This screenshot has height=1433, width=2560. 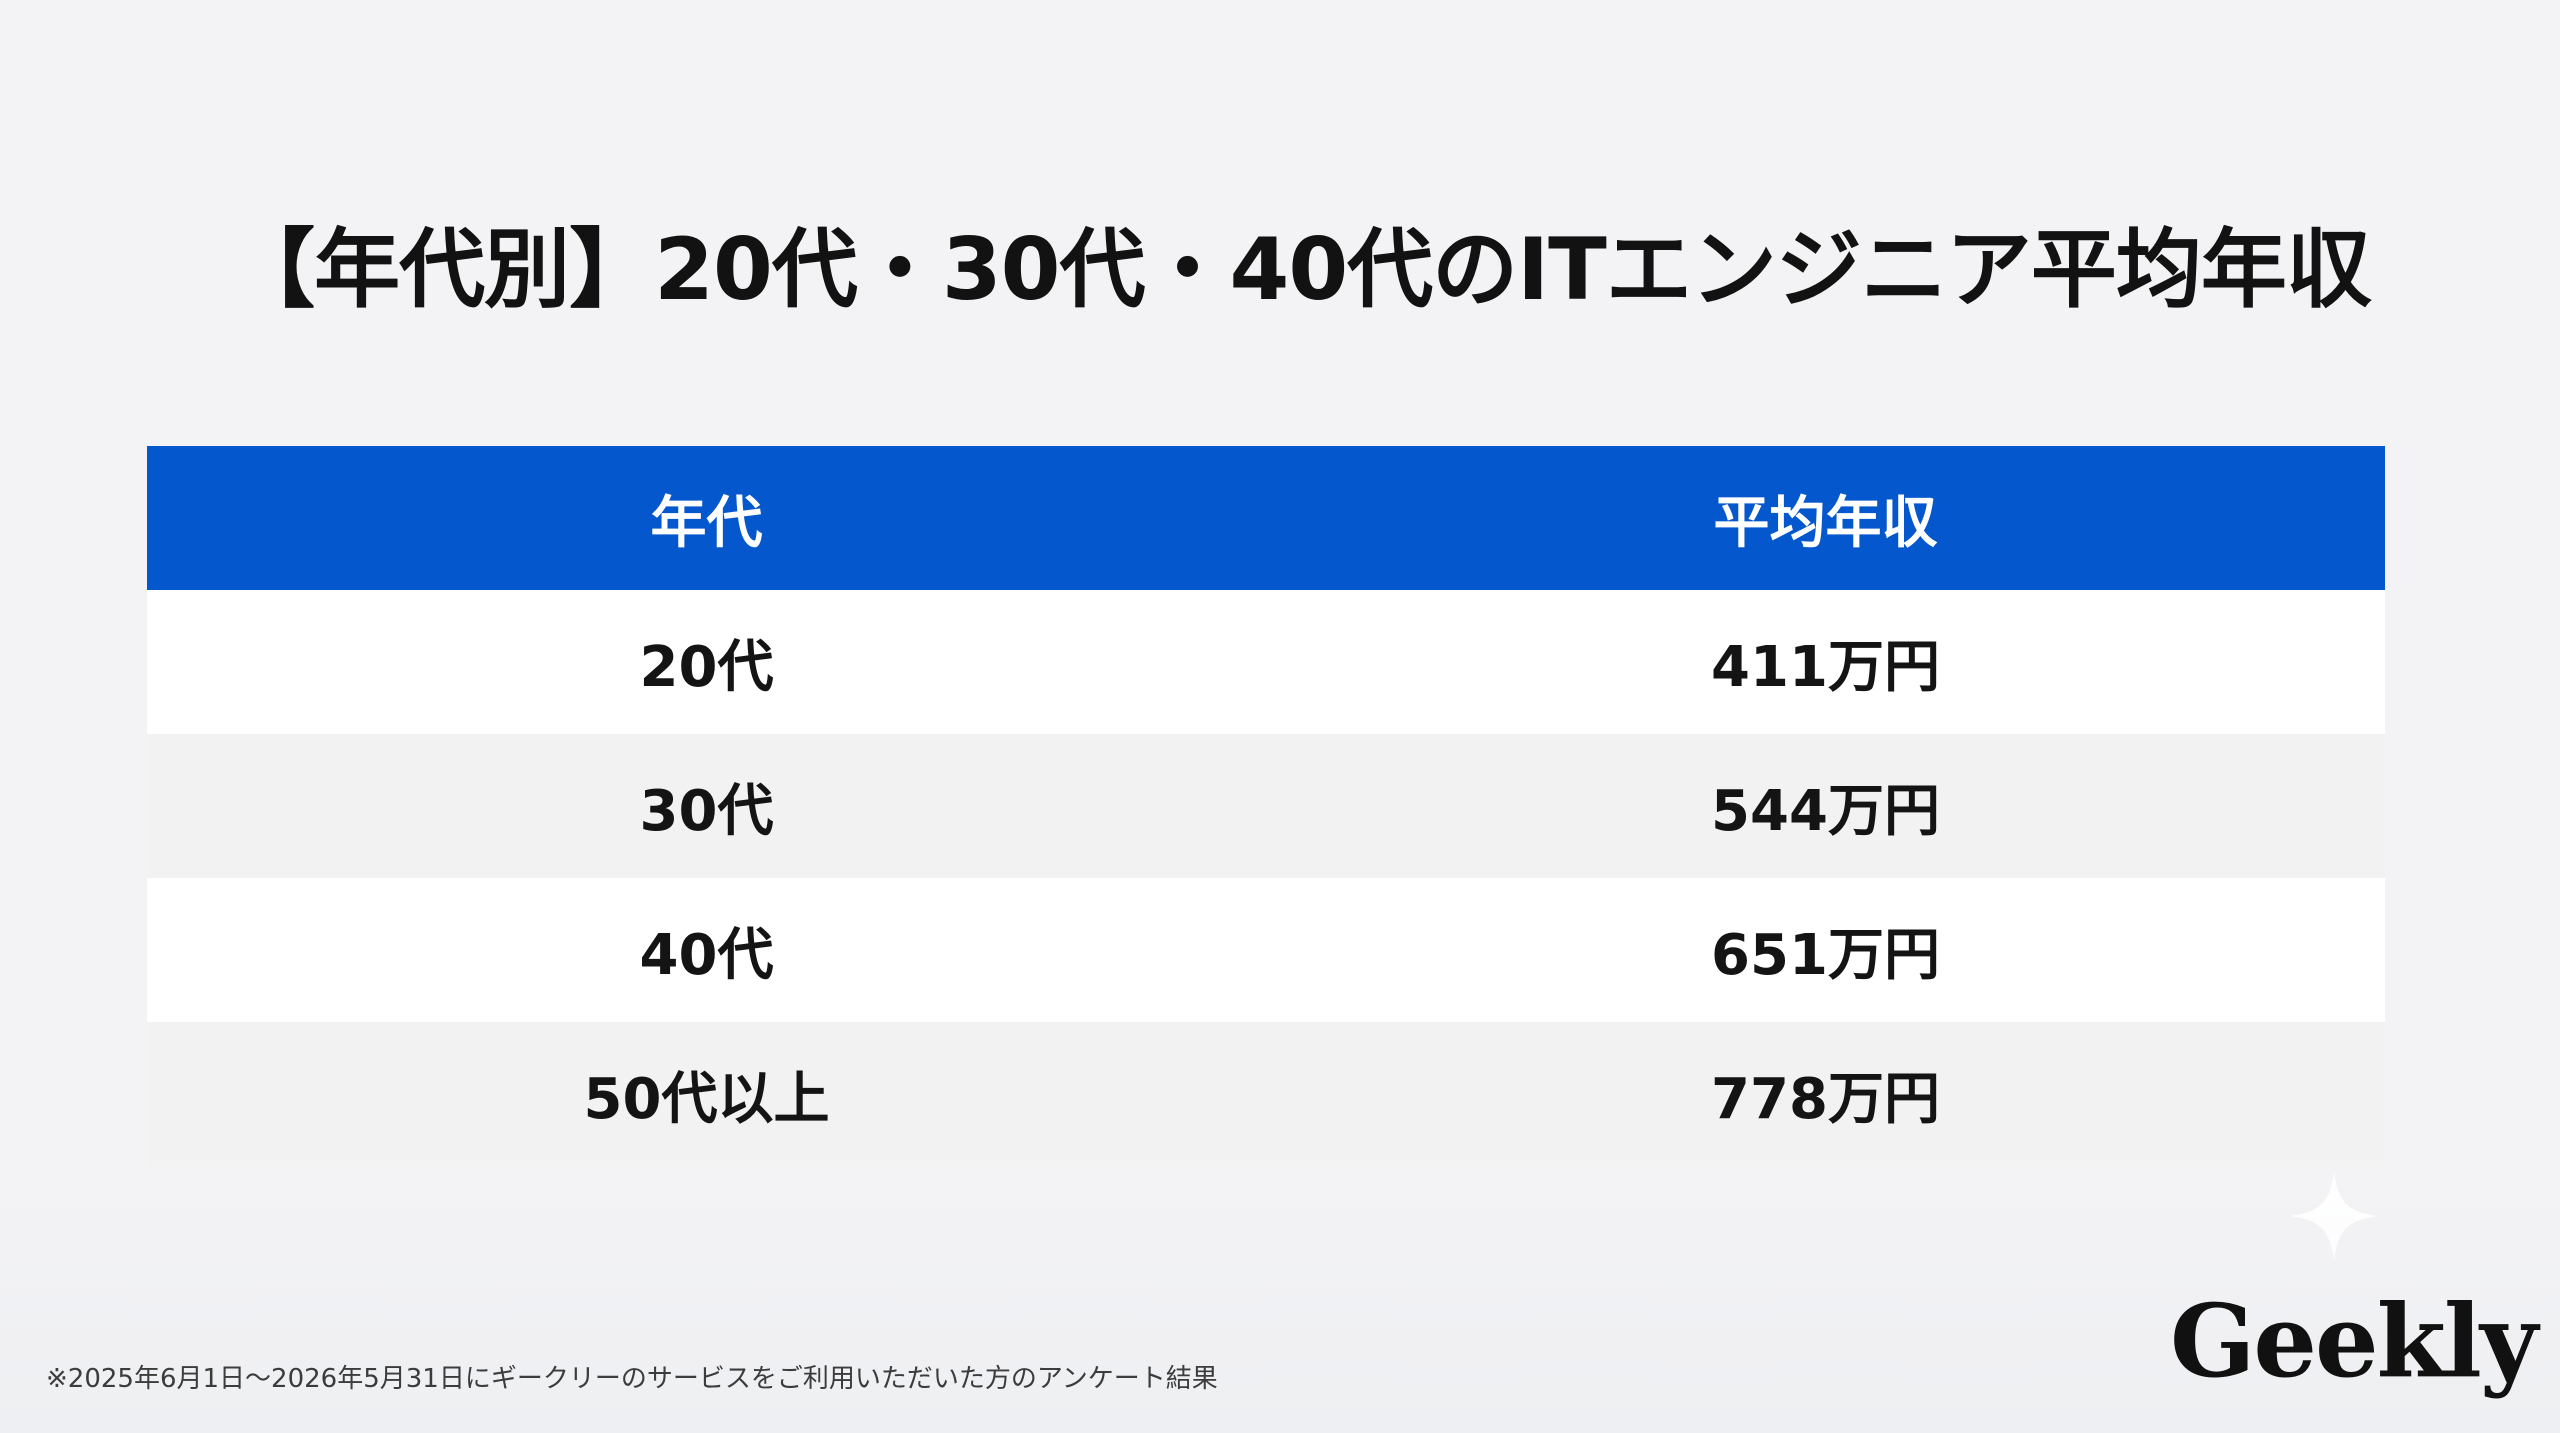 I want to click on age-cell: 20代, so click(x=706, y=662).